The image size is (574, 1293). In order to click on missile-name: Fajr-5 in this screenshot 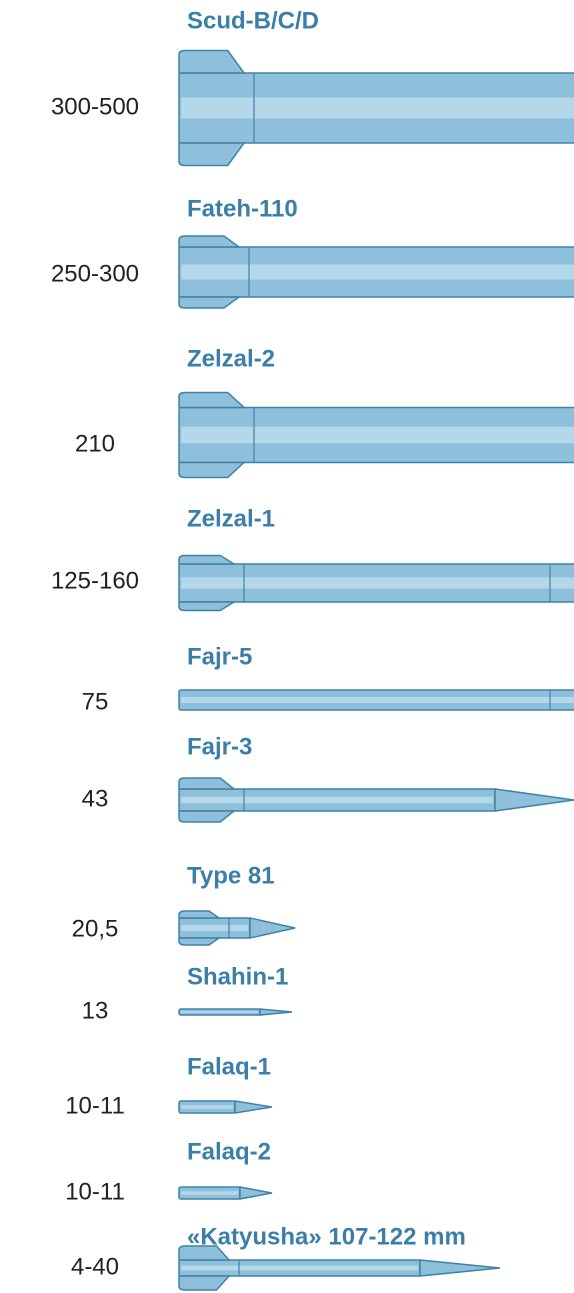, I will do `click(219, 656)`.